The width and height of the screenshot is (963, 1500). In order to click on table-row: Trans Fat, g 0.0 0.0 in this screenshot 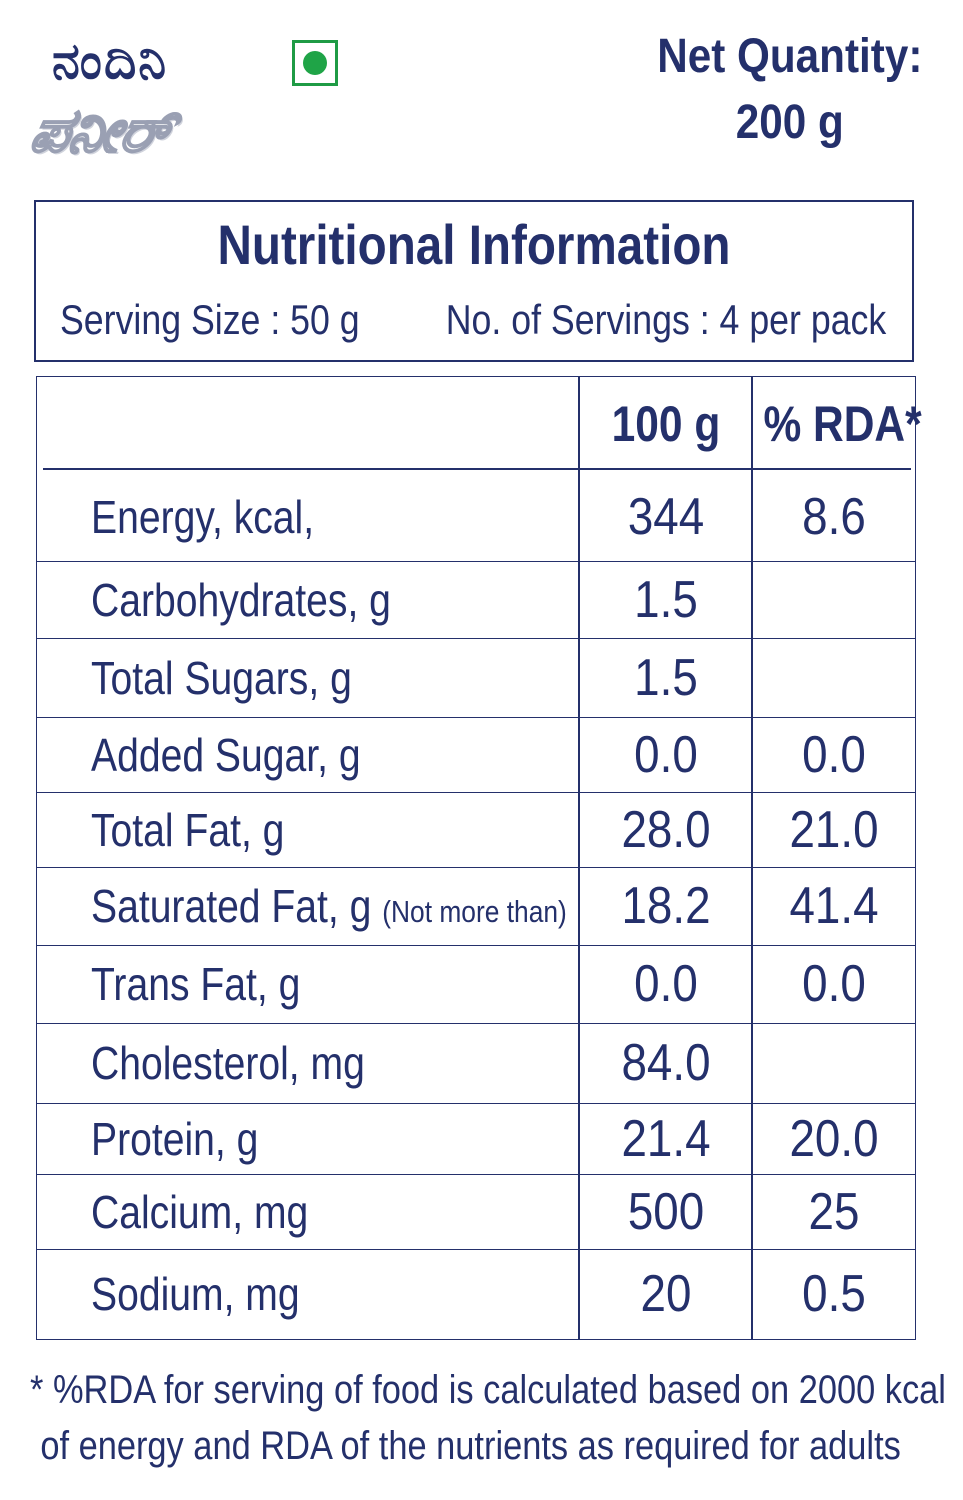, I will do `click(476, 984)`.